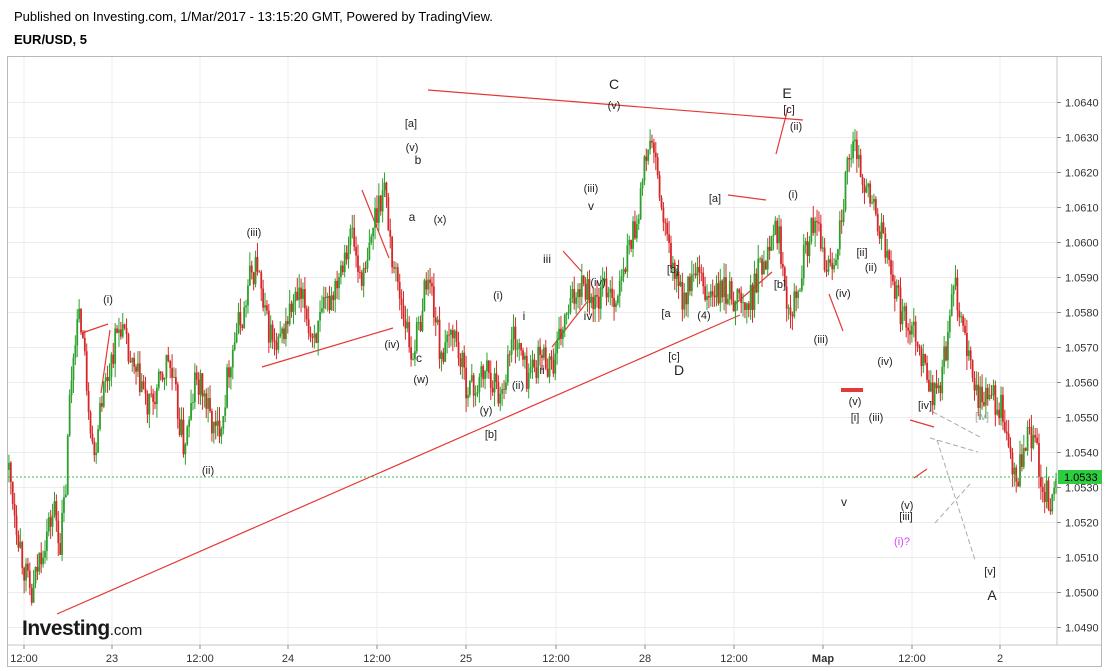  Describe the element at coordinates (288, 659) in the screenshot. I see `x-tick-label: 24` at that location.